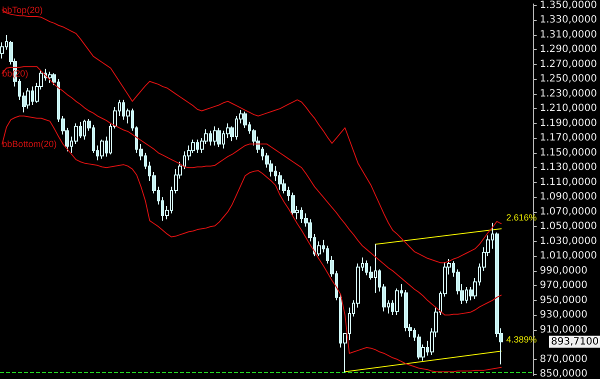 This screenshot has height=379, width=600. Describe the element at coordinates (569, 79) in the screenshot. I see `y-tick-label: 1.250,0000` at that location.